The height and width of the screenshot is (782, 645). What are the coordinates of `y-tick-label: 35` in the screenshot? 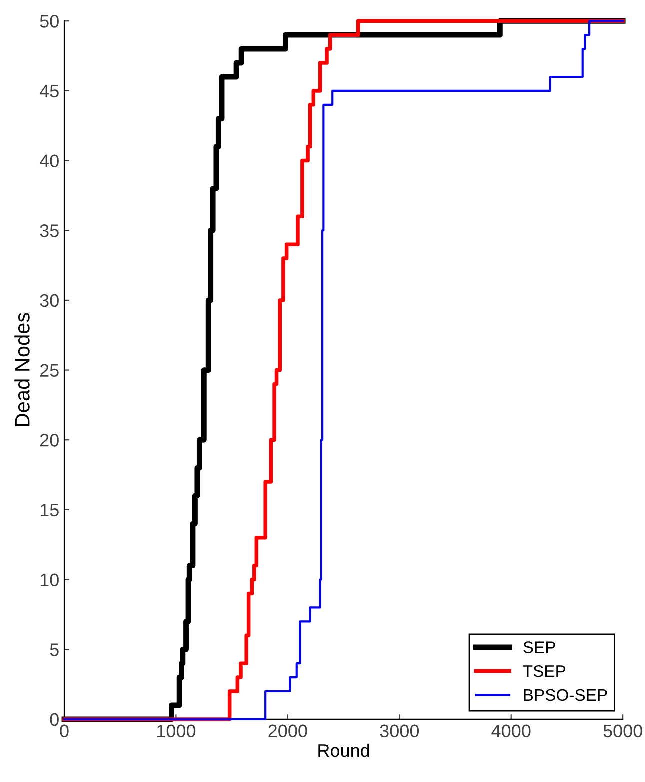 It's located at (49, 231).